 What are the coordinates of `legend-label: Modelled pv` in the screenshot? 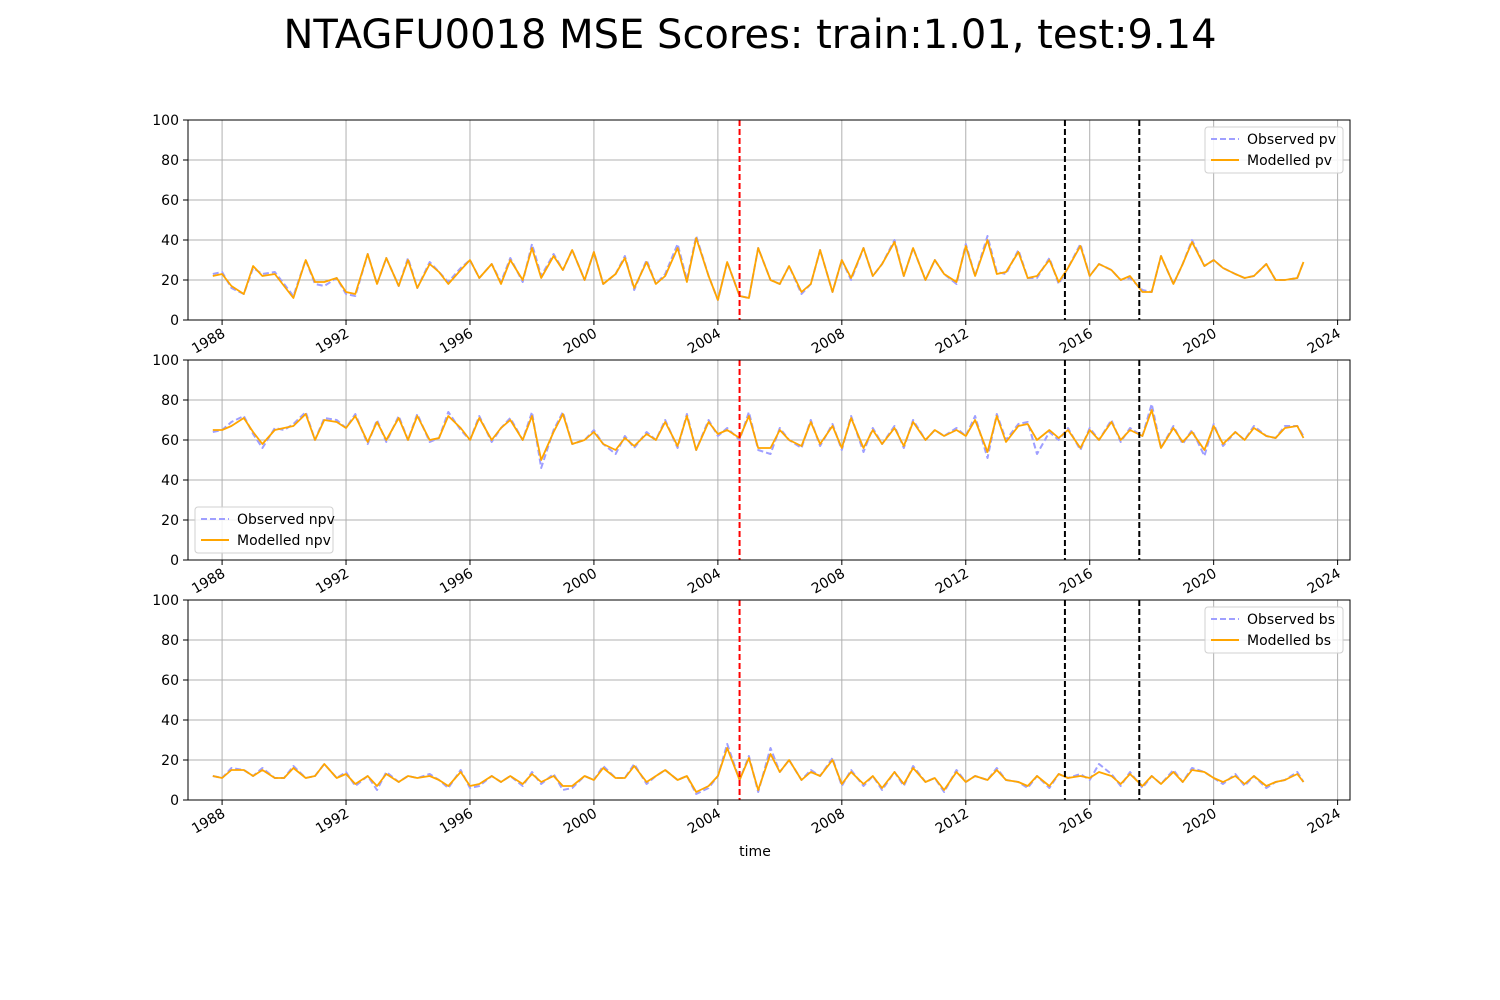 It's located at (1289, 161).